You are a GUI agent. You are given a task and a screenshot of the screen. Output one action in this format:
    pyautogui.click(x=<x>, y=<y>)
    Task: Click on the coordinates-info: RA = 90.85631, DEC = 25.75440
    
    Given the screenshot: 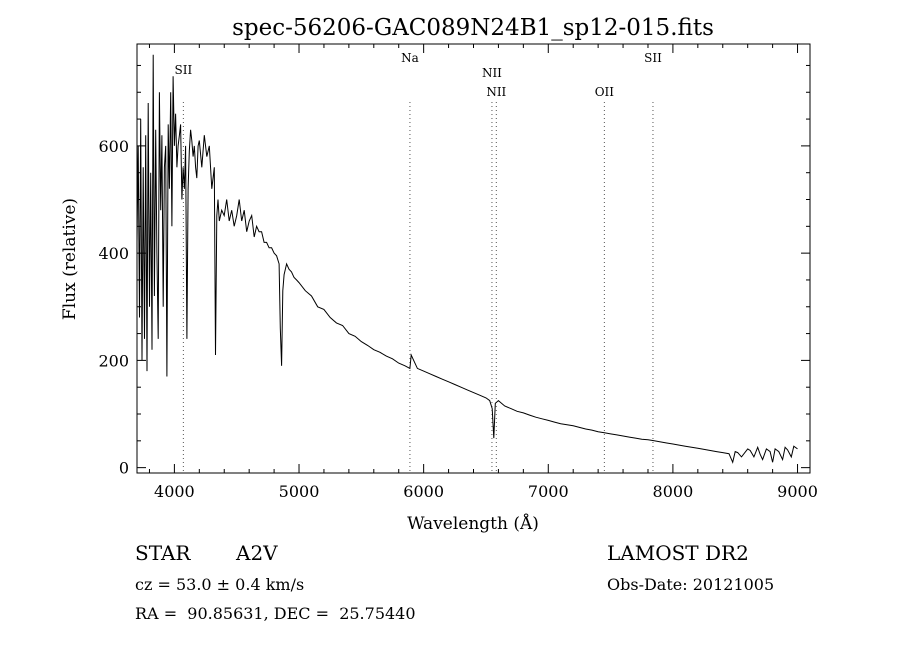 What is the action you would take?
    pyautogui.click(x=275, y=613)
    